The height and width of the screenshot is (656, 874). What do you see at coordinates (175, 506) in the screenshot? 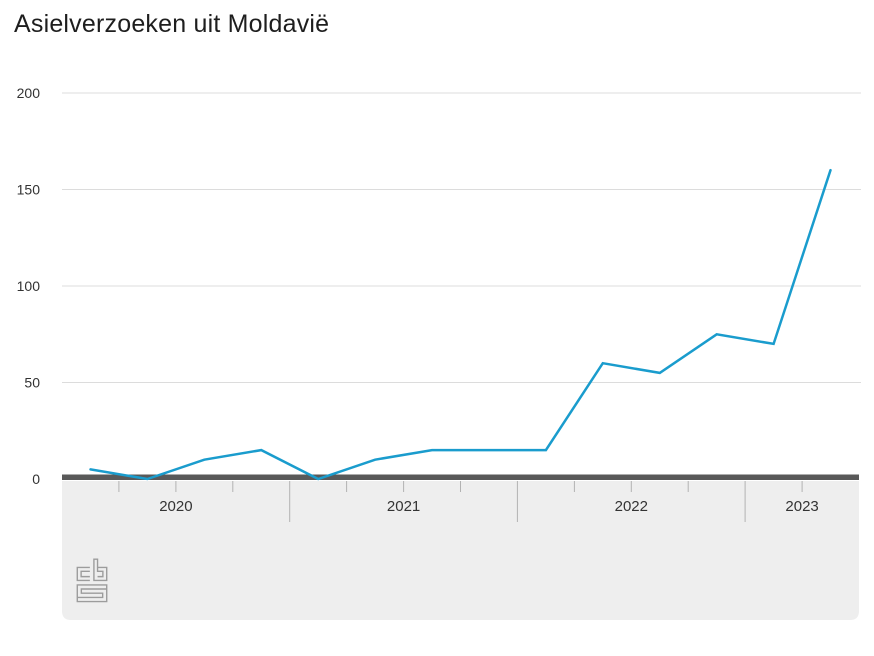
I see `x-axis-year-label: 2020` at bounding box center [175, 506].